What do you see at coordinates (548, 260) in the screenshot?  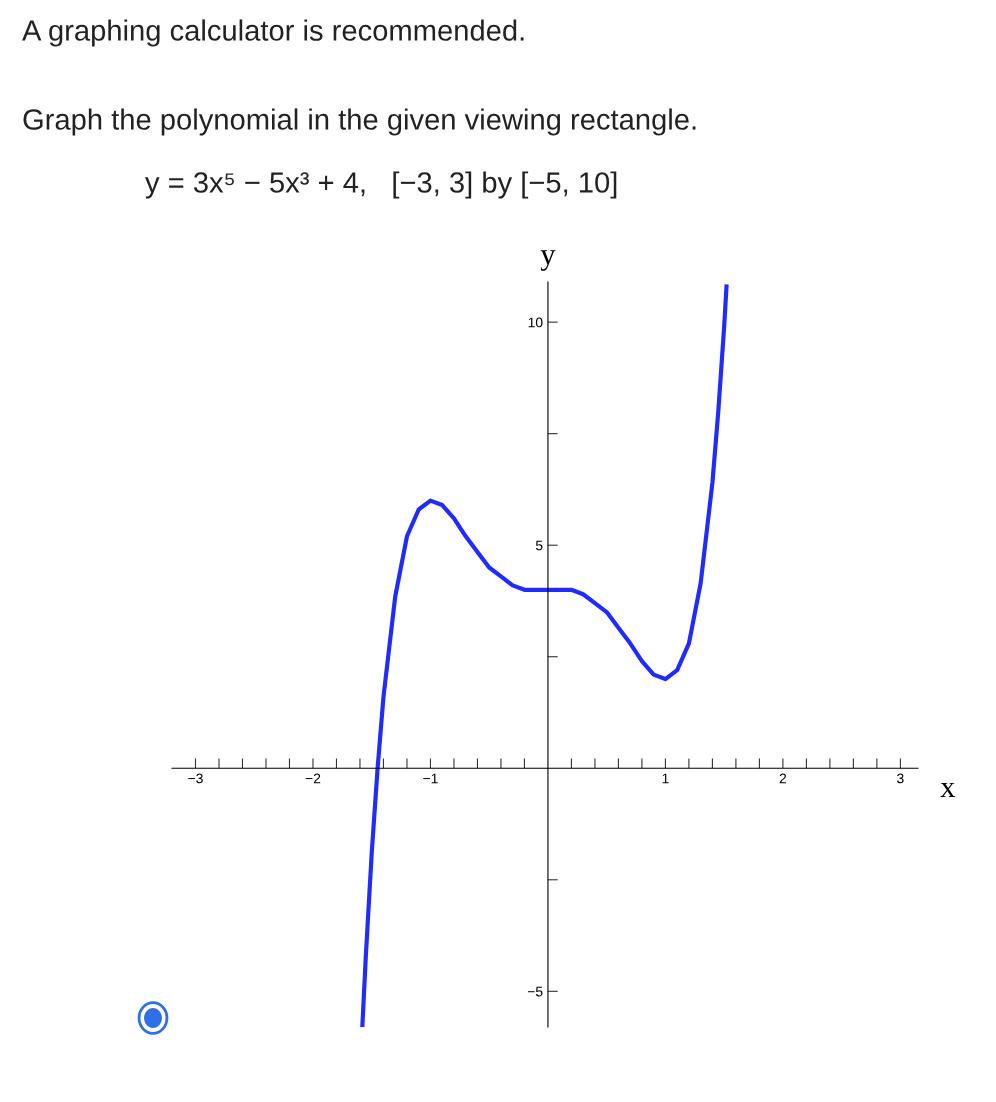 I see `y-axis-title: y` at bounding box center [548, 260].